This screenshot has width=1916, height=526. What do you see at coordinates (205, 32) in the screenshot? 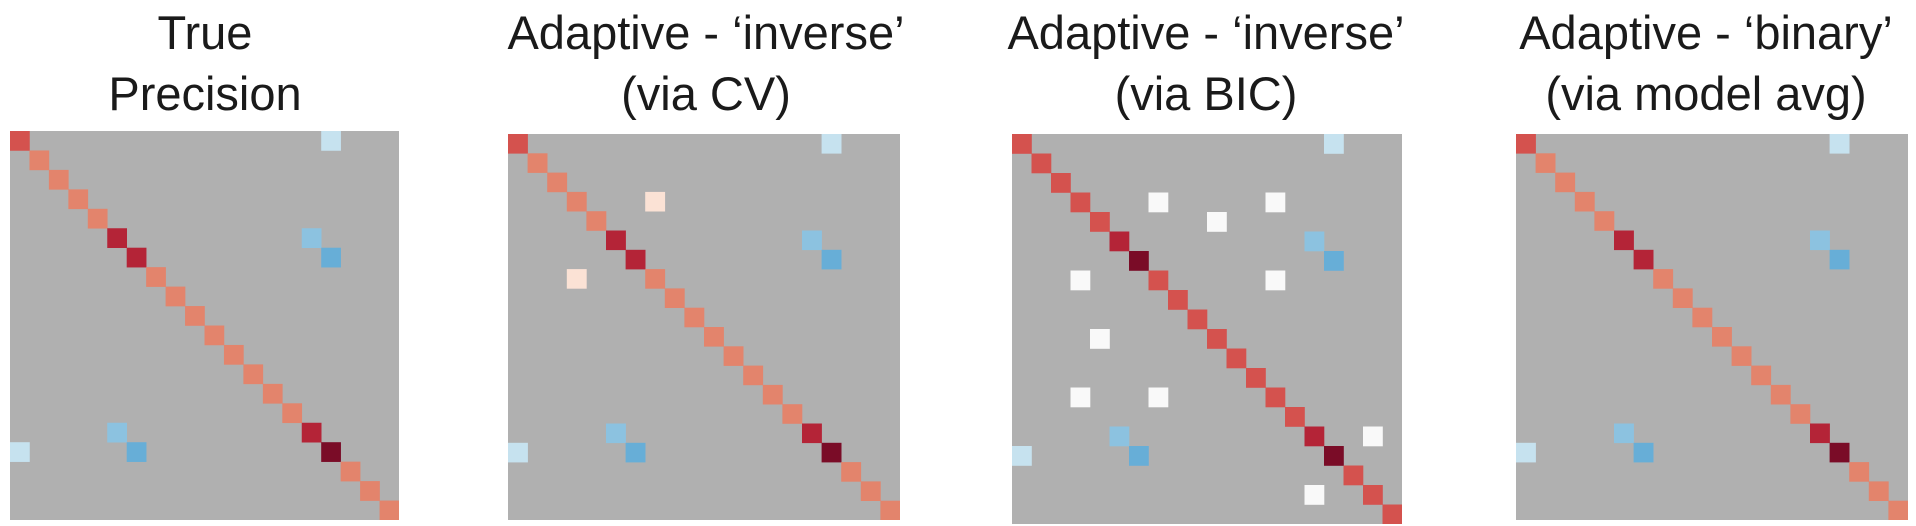
I see `panel-title-line-1: True` at bounding box center [205, 32].